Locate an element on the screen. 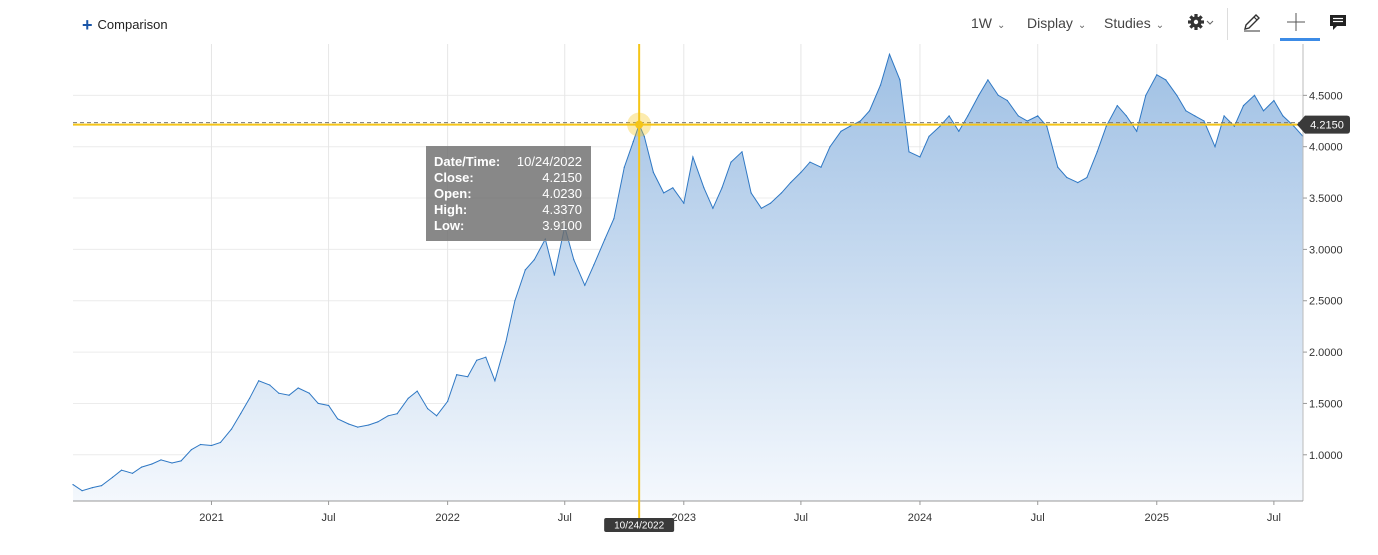 The image size is (1378, 555). active-tool-indicator is located at coordinates (1300, 39).